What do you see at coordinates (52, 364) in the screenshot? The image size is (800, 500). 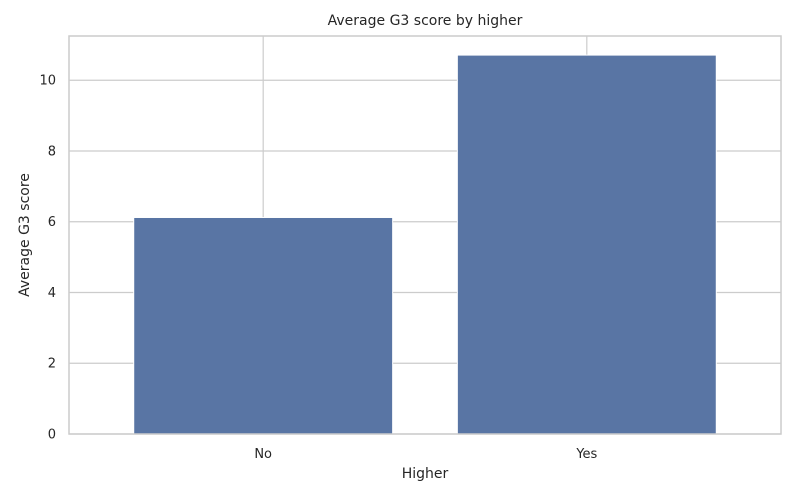 I see `y-tick-label: 2` at bounding box center [52, 364].